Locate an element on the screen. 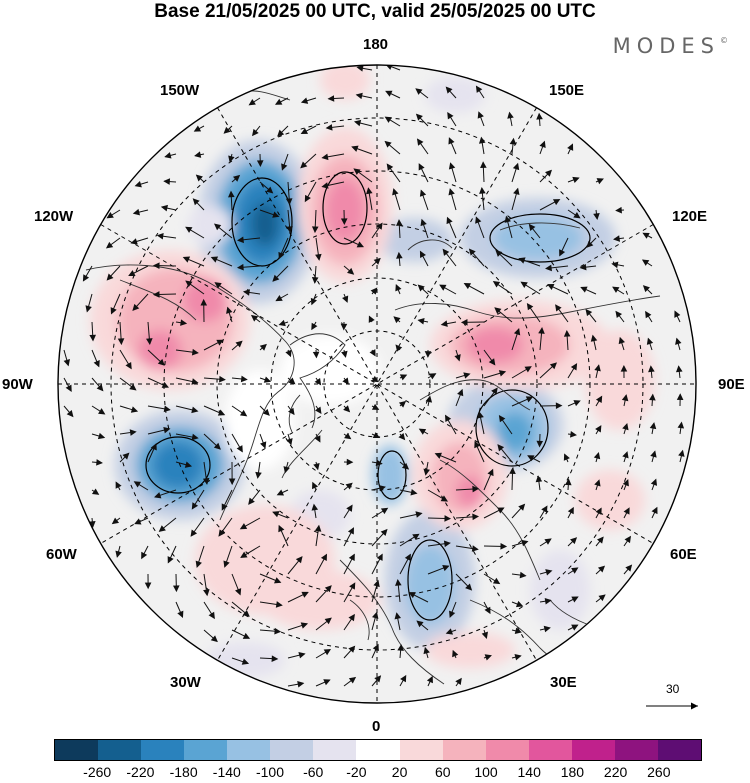 The height and width of the screenshot is (783, 750). lon-label-60e: 60E is located at coordinates (683, 554).